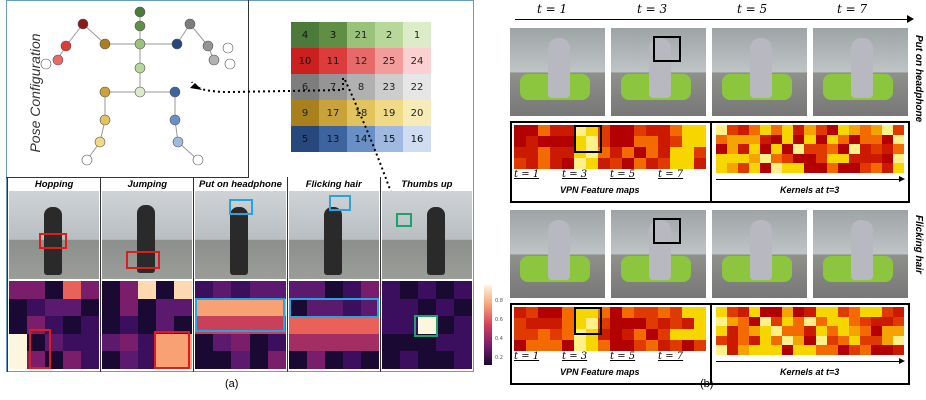 This screenshot has height=400, width=926. Describe the element at coordinates (241, 207) in the screenshot. I see `attention-box` at that location.